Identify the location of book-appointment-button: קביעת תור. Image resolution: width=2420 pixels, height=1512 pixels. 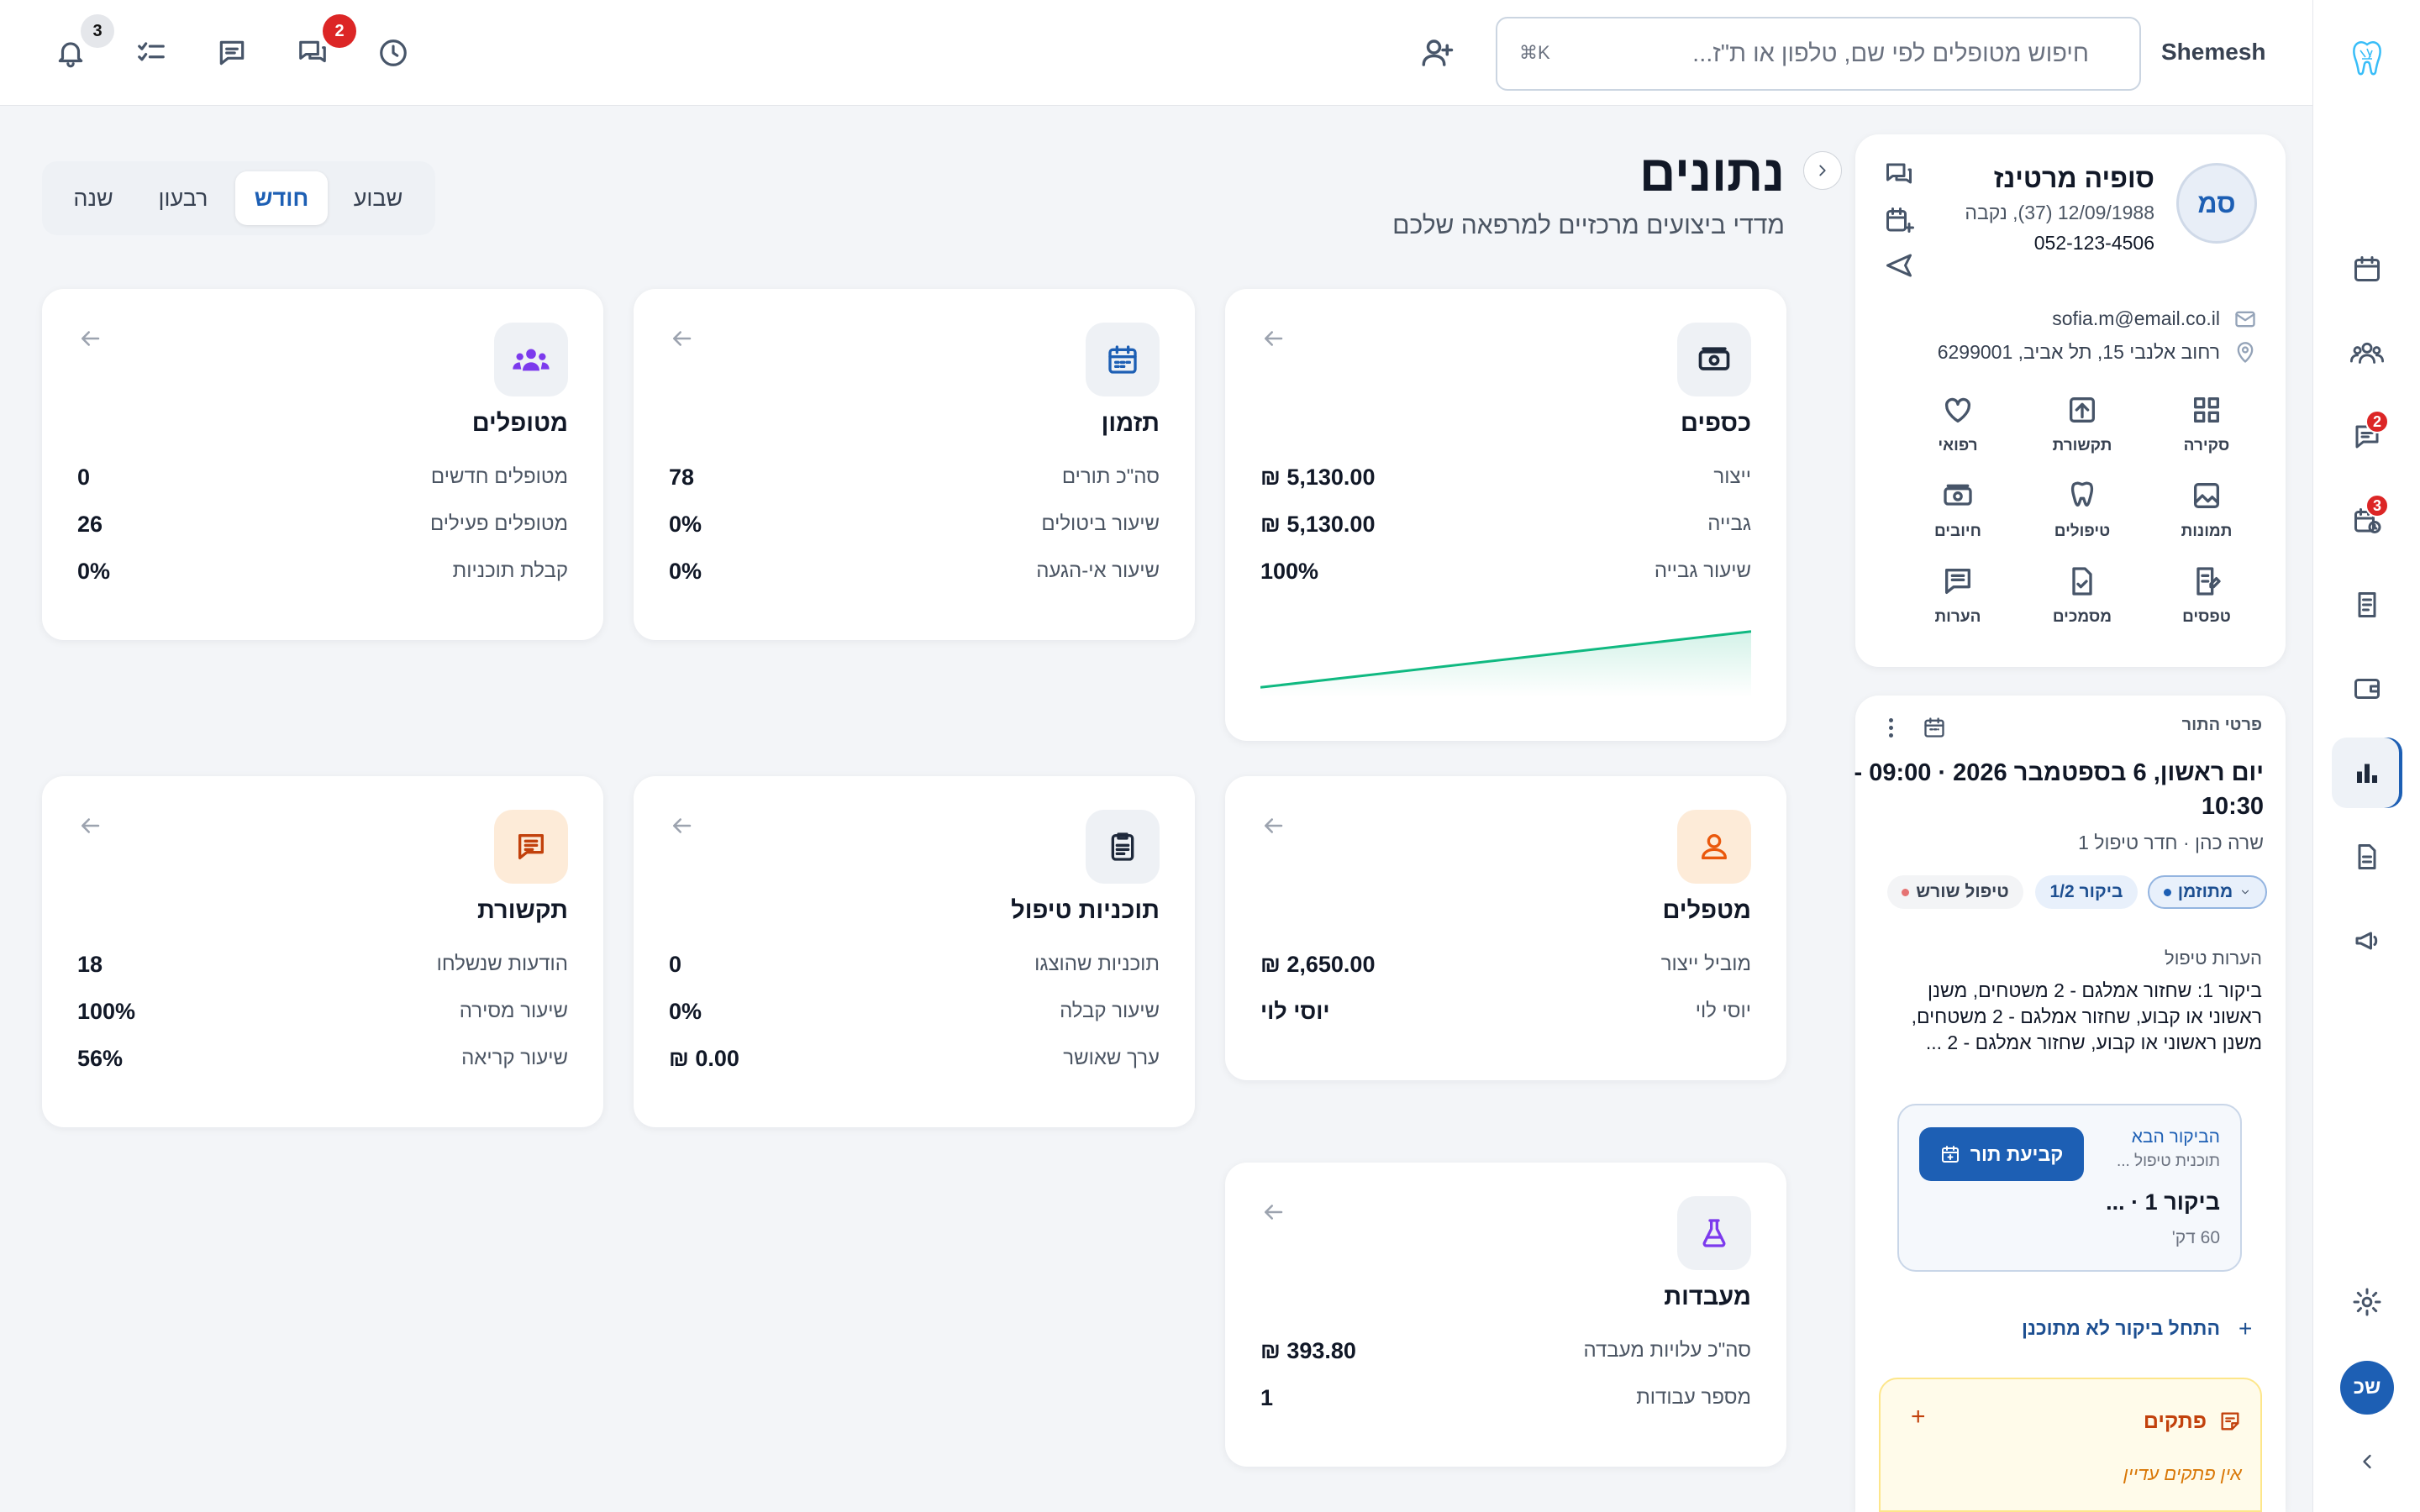
(2001, 1154).